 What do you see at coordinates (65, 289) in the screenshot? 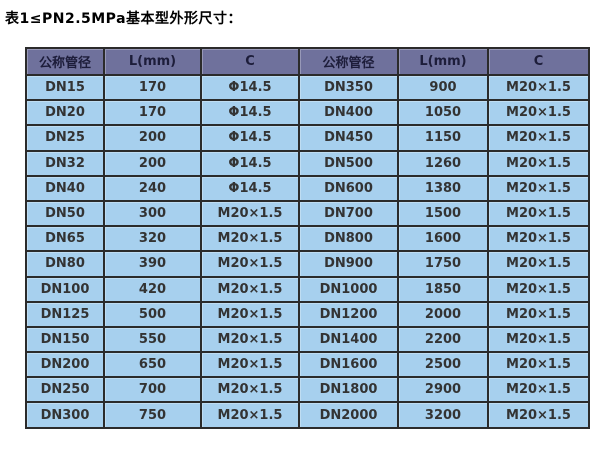
I see `table-cell: DN100` at bounding box center [65, 289].